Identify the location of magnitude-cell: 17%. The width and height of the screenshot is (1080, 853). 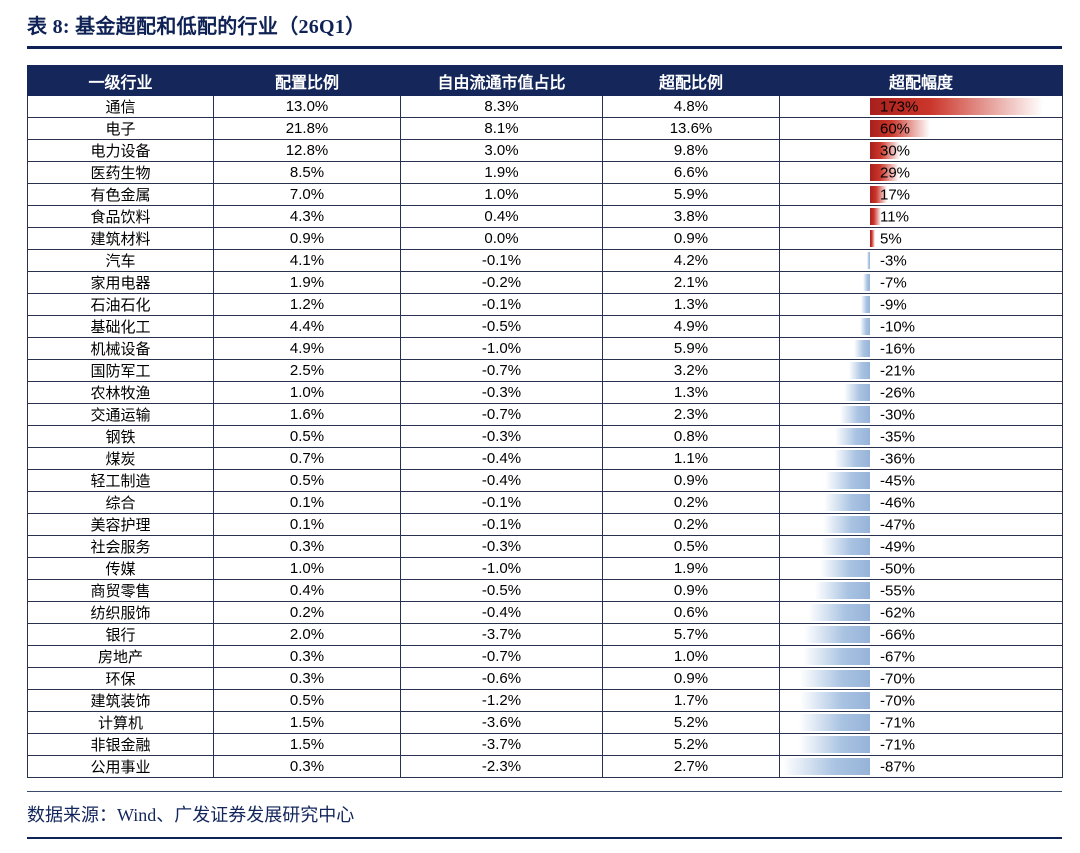
(921, 194).